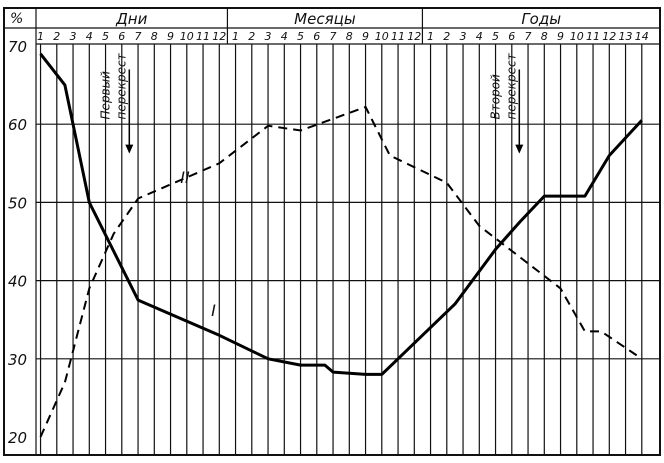 Image resolution: width=664 pixels, height=463 pixels. Describe the element at coordinates (17, 203) in the screenshot. I see `y-tick-label: 50` at that location.